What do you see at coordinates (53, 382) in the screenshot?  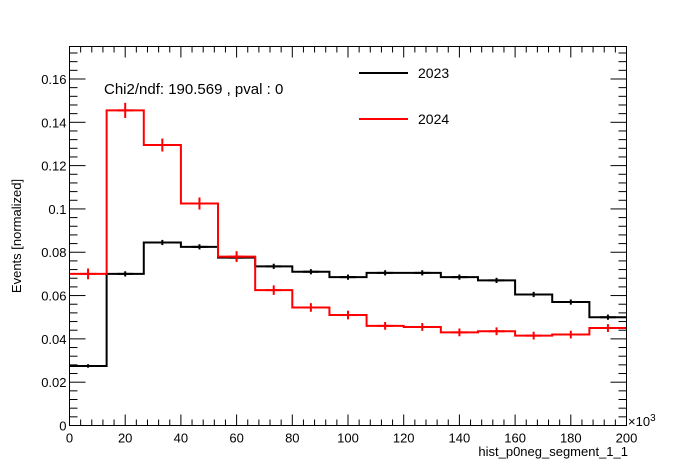 I see `y-tick-label: 0.02` at bounding box center [53, 382].